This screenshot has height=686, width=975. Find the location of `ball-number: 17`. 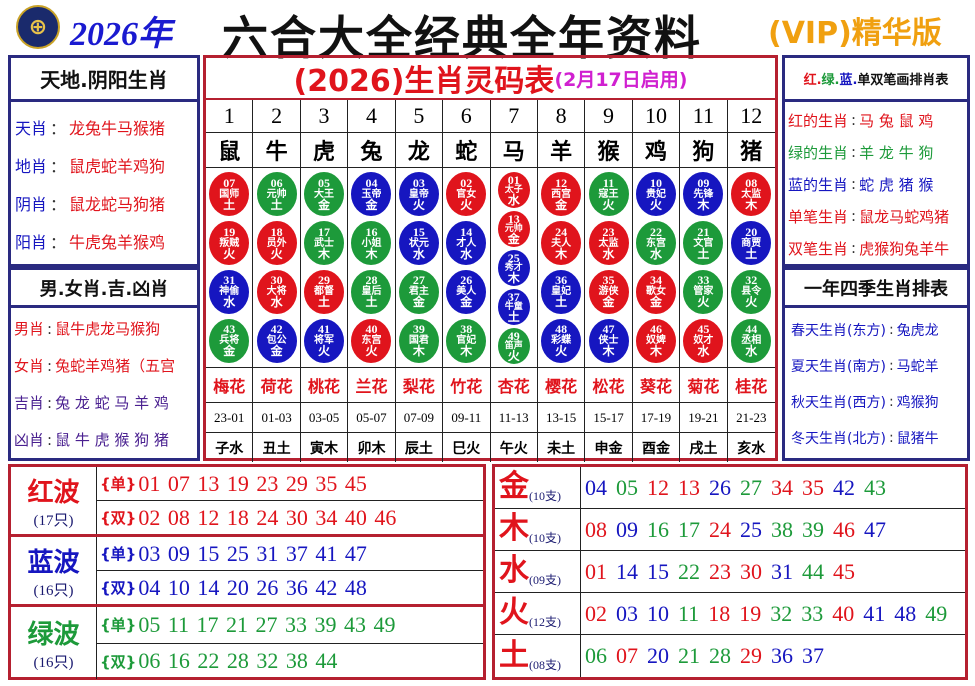

ball-number: 17 is located at coordinates (324, 231).